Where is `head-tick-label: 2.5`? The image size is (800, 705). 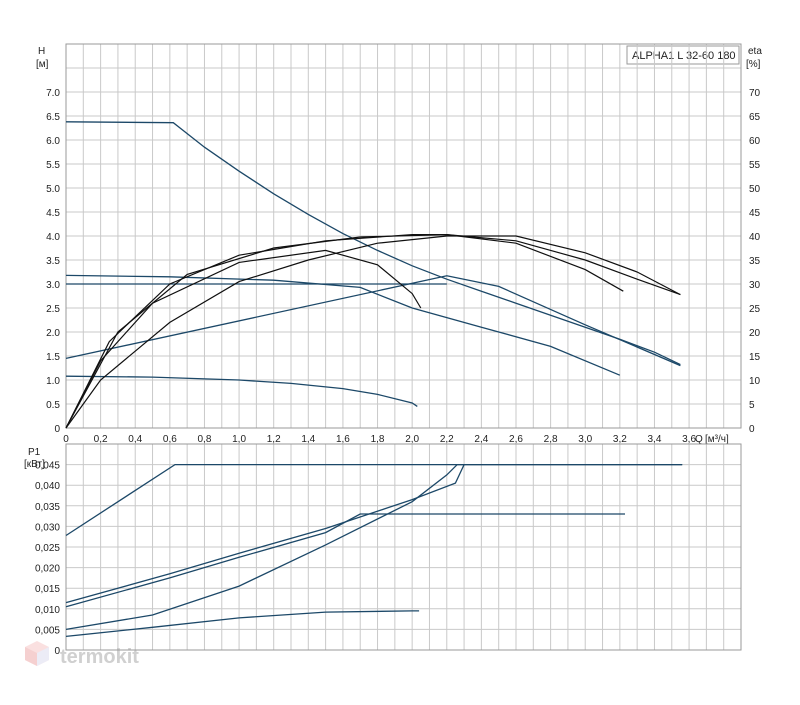 head-tick-label: 2.5 is located at coordinates (53, 309).